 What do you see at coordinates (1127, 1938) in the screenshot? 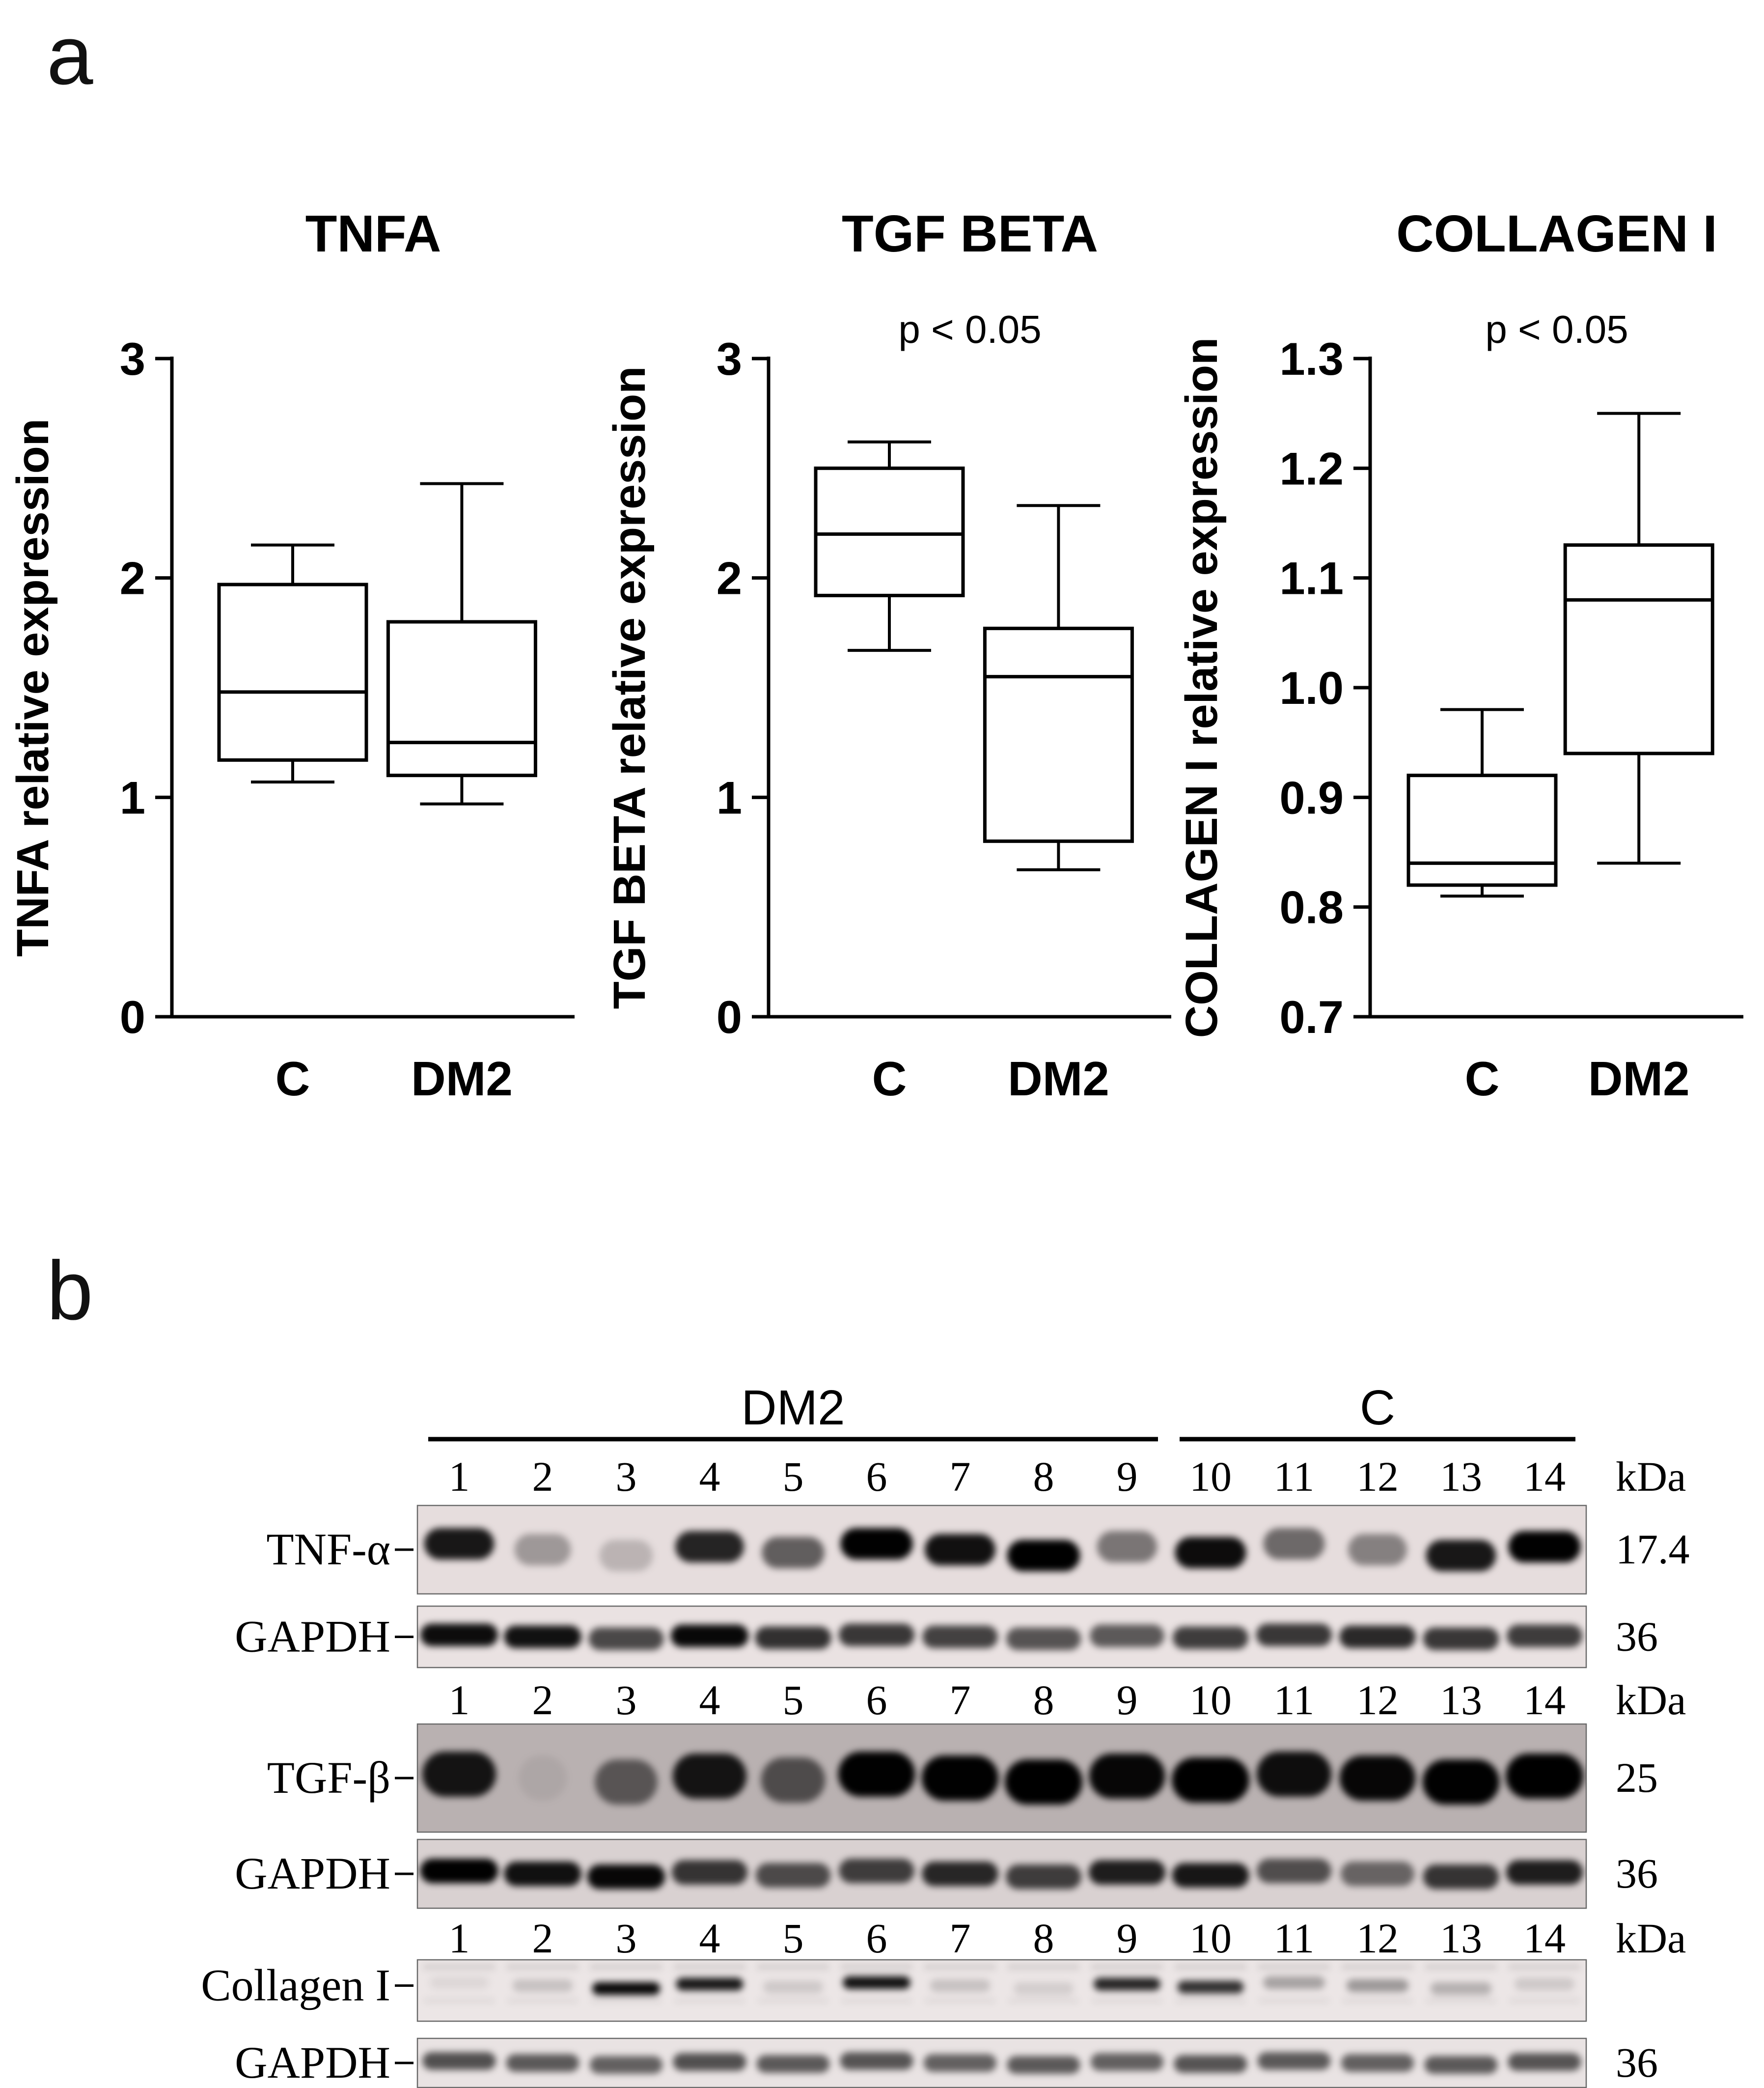
I see `lane-number: 9` at bounding box center [1127, 1938].